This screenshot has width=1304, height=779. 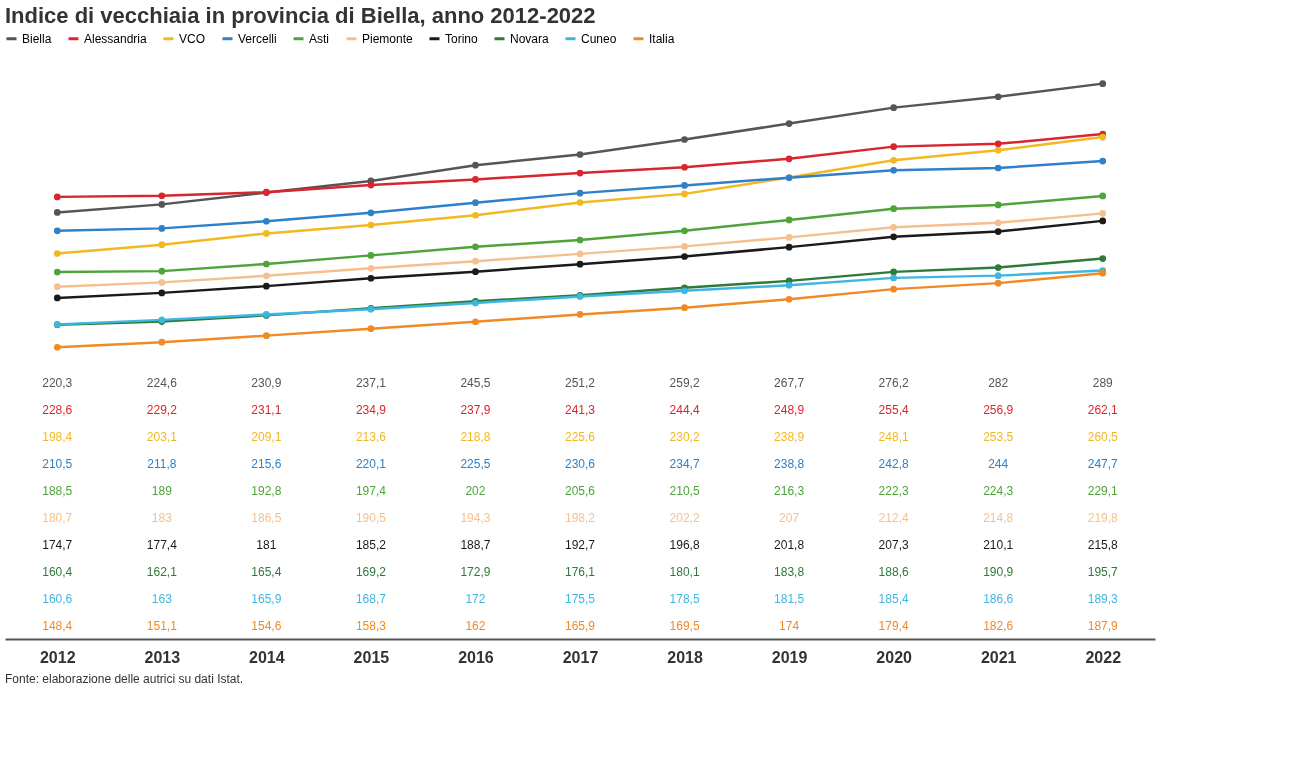 What do you see at coordinates (162, 544) in the screenshot?
I see `data-label: 177,4` at bounding box center [162, 544].